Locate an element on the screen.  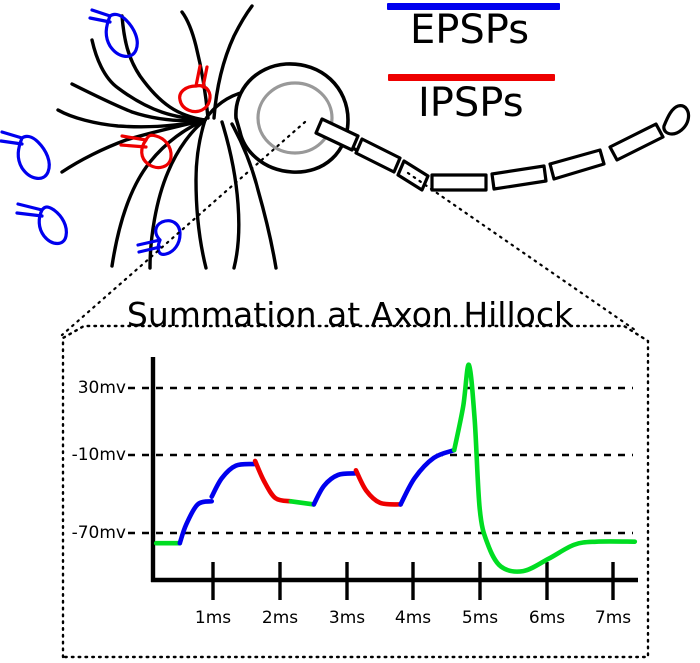
xtick-label-1ms: 1ms is located at coordinates (213, 618).